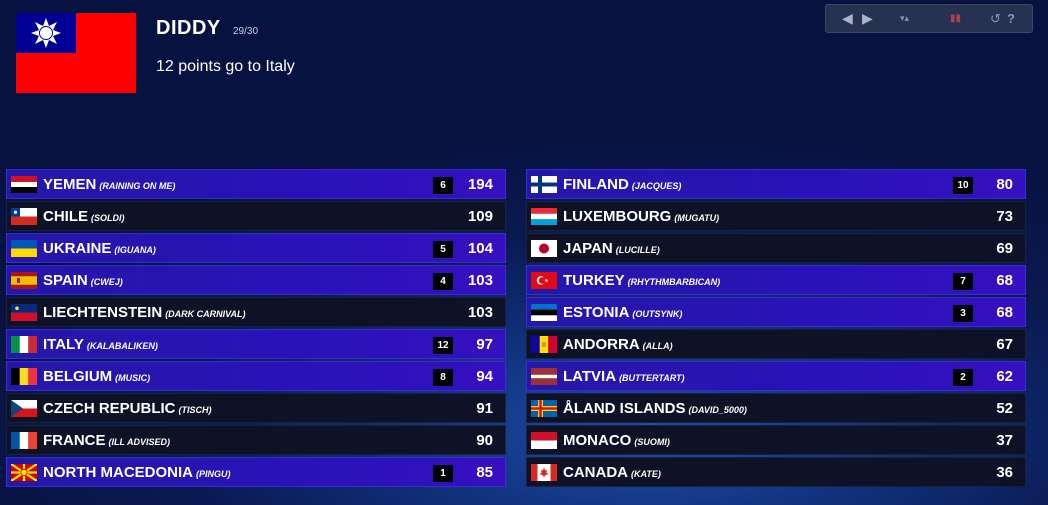 This screenshot has width=1048, height=505. What do you see at coordinates (544, 312) in the screenshot?
I see `estonia-flag-icon` at bounding box center [544, 312].